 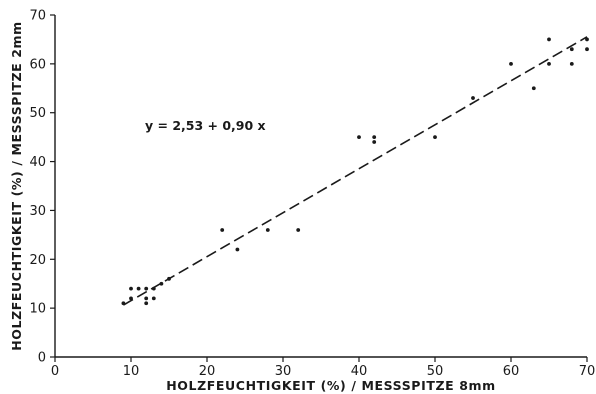 What do you see at coordinates (42, 358) in the screenshot?
I see `y-tick-label: 0` at bounding box center [42, 358].